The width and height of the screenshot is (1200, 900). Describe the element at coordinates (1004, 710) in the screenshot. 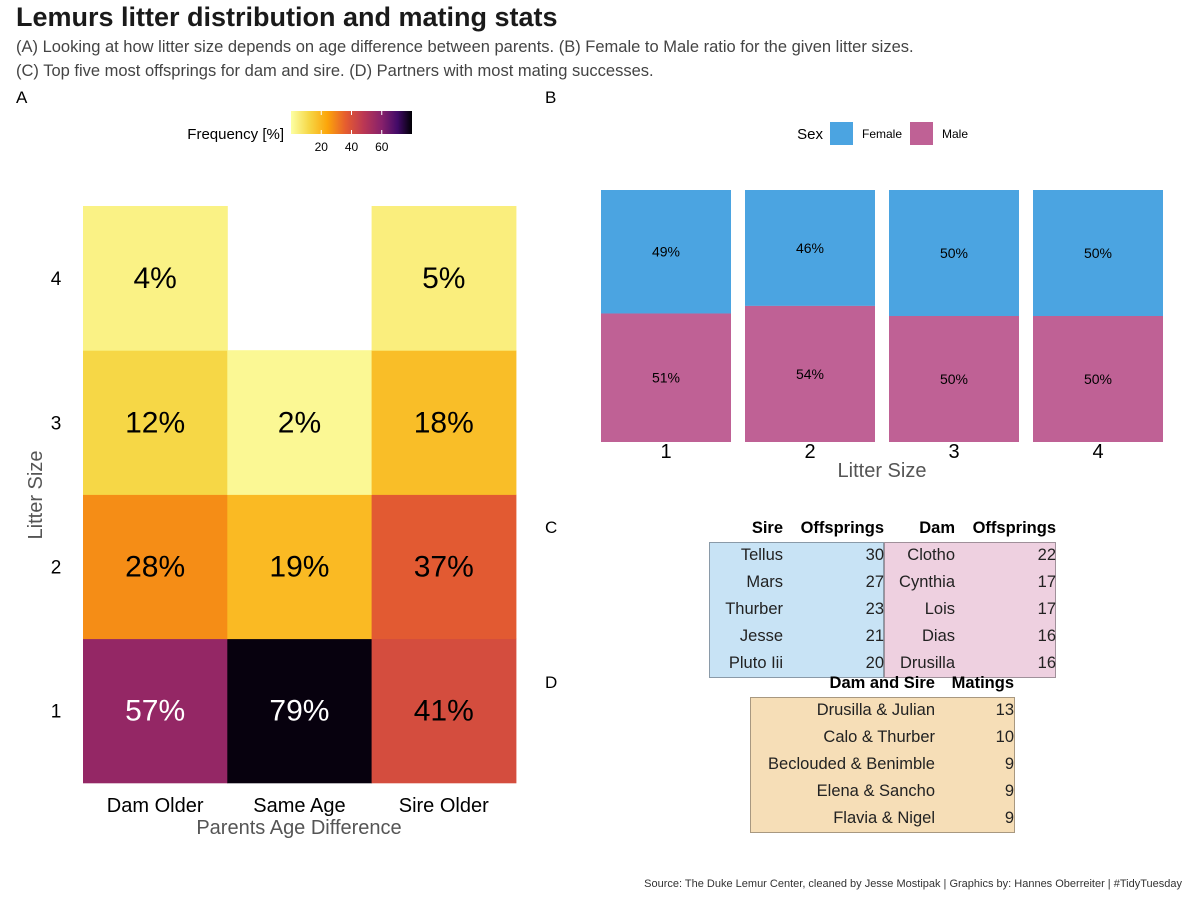

I see `mating-count-cell: 13` at that location.